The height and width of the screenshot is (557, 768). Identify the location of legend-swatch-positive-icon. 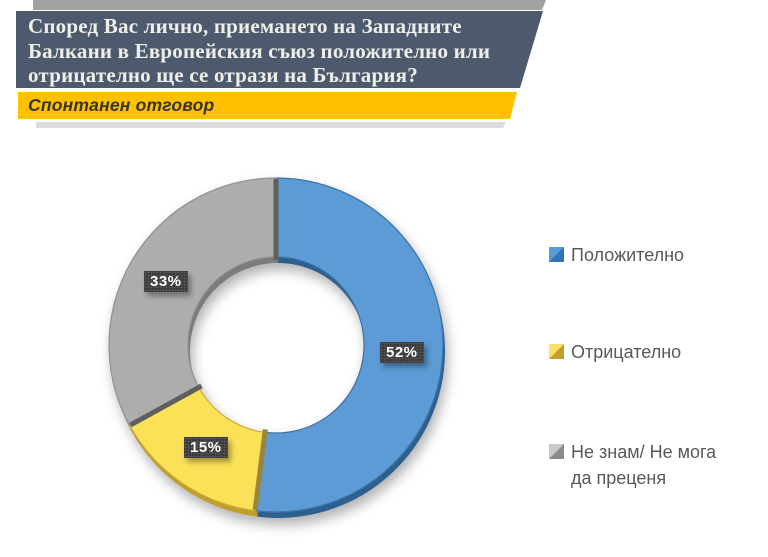
(556, 254).